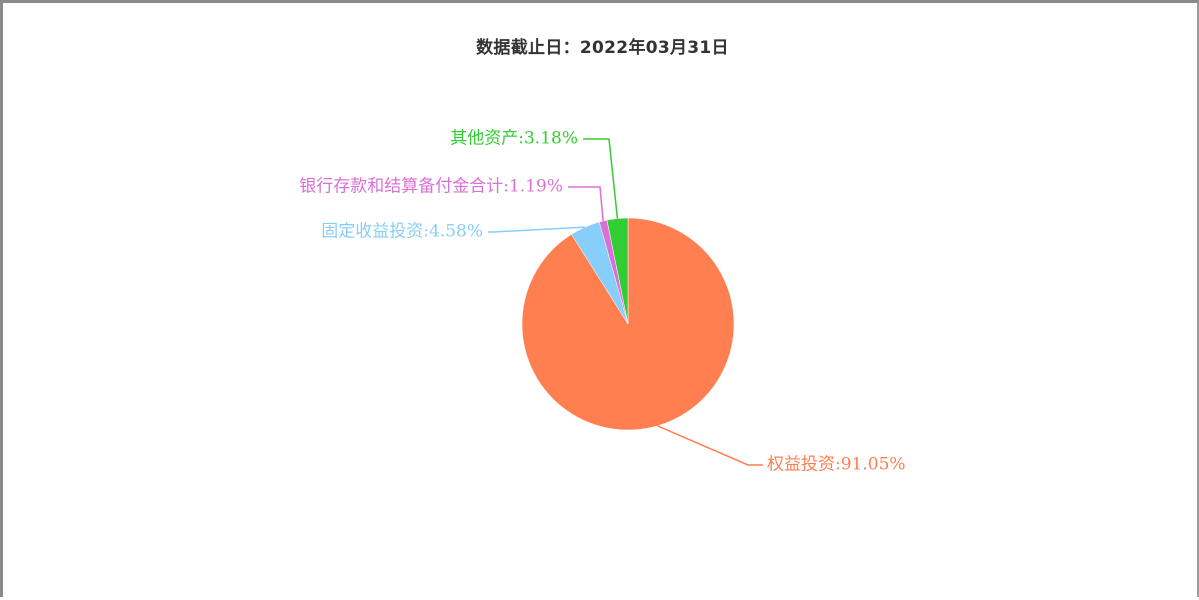  What do you see at coordinates (514, 139) in the screenshot?
I see `slice-label: 其他资产:3.18%` at bounding box center [514, 139].